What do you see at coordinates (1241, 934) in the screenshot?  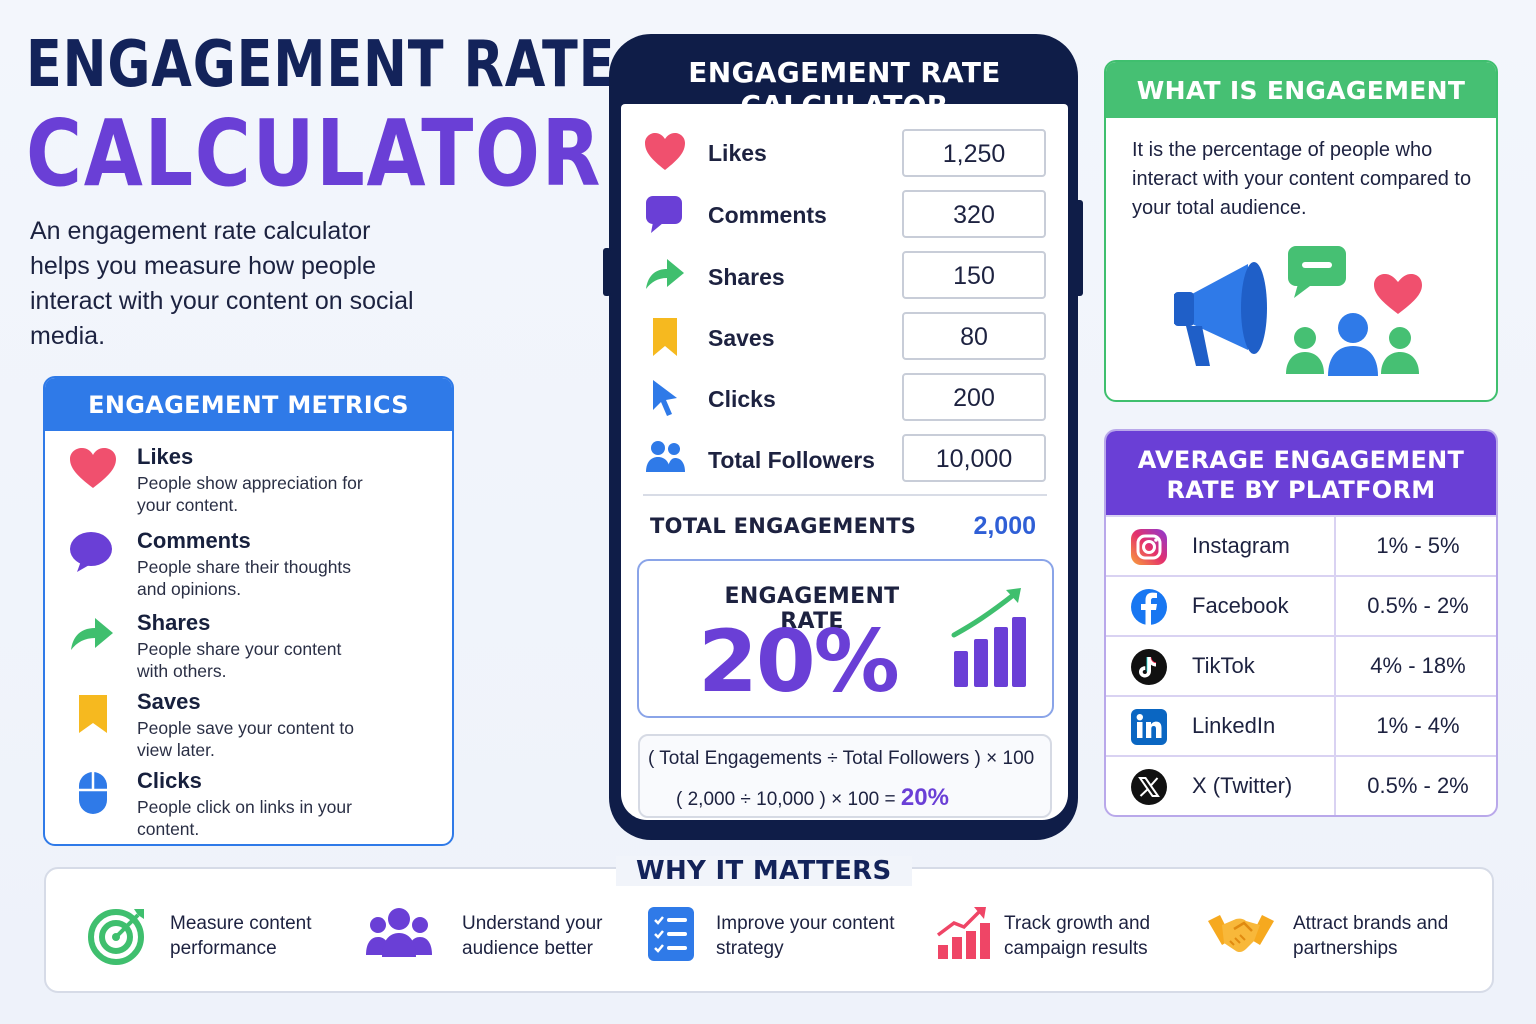 I see `handshake-icon` at bounding box center [1241, 934].